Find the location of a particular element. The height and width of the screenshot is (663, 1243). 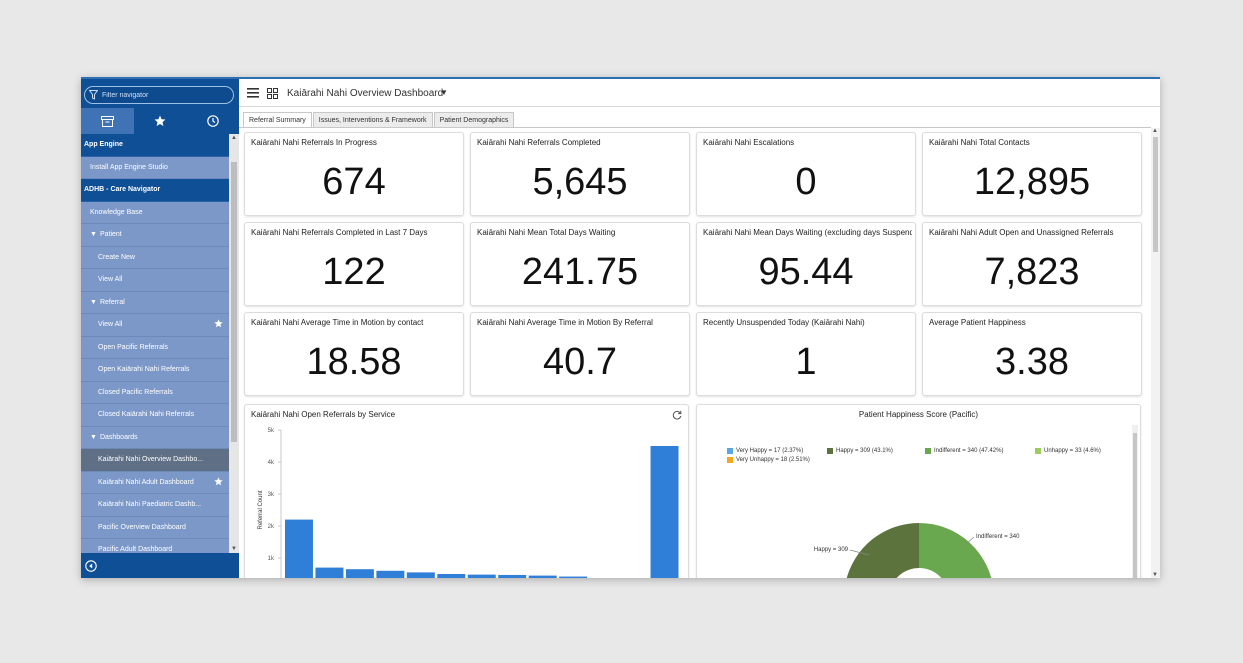

kpi-title: Kaiārahi Nahi Escalations is located at coordinates (749, 142).